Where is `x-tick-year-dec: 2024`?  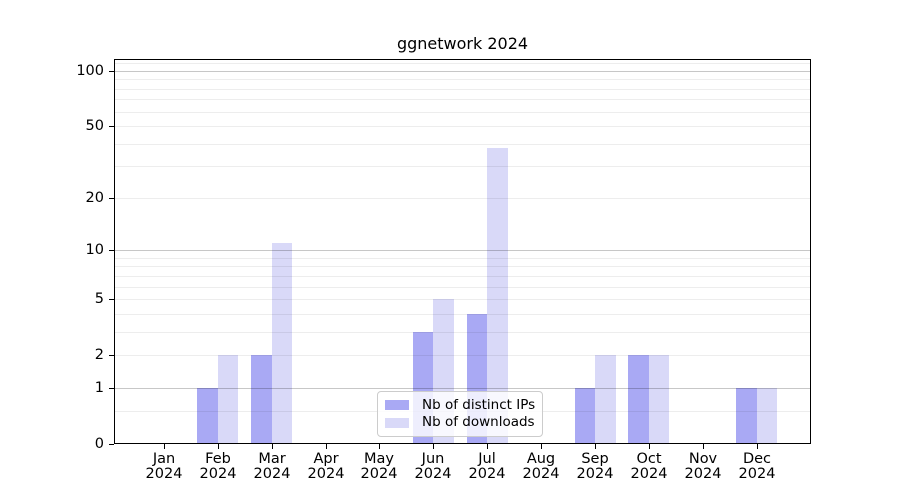
x-tick-year-dec: 2024 is located at coordinates (757, 474).